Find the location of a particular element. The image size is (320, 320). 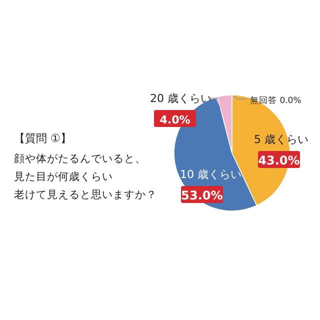

data-label: 53.0% is located at coordinates (202, 195).